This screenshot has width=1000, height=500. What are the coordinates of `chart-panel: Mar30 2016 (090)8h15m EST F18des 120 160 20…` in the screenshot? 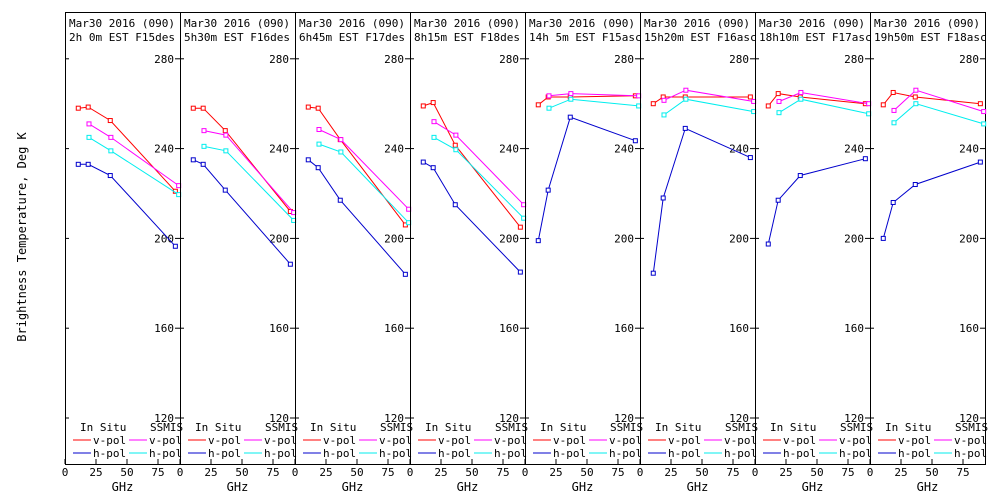 It's located at (467, 253).